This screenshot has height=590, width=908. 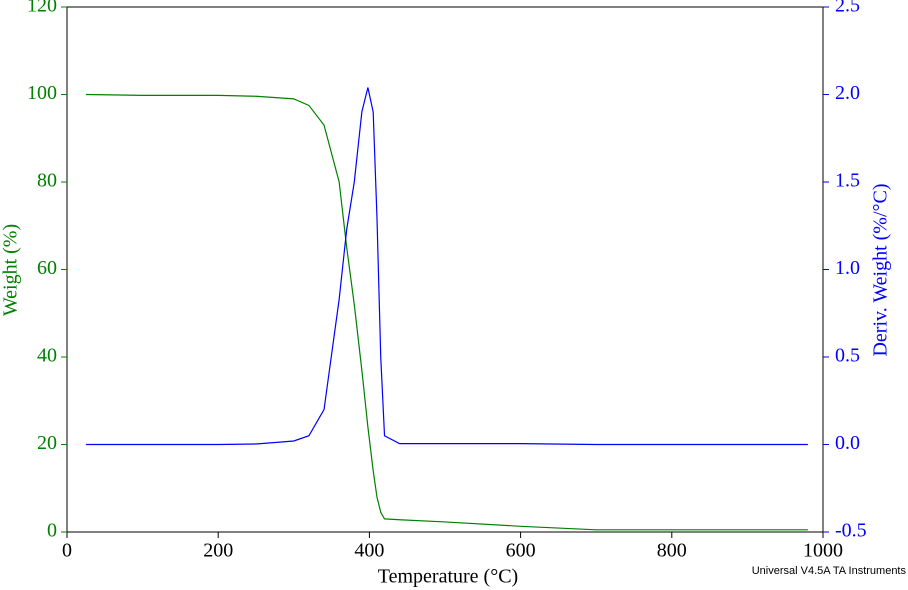 I want to click on y2-tick-label: -0.5, so click(x=851, y=531).